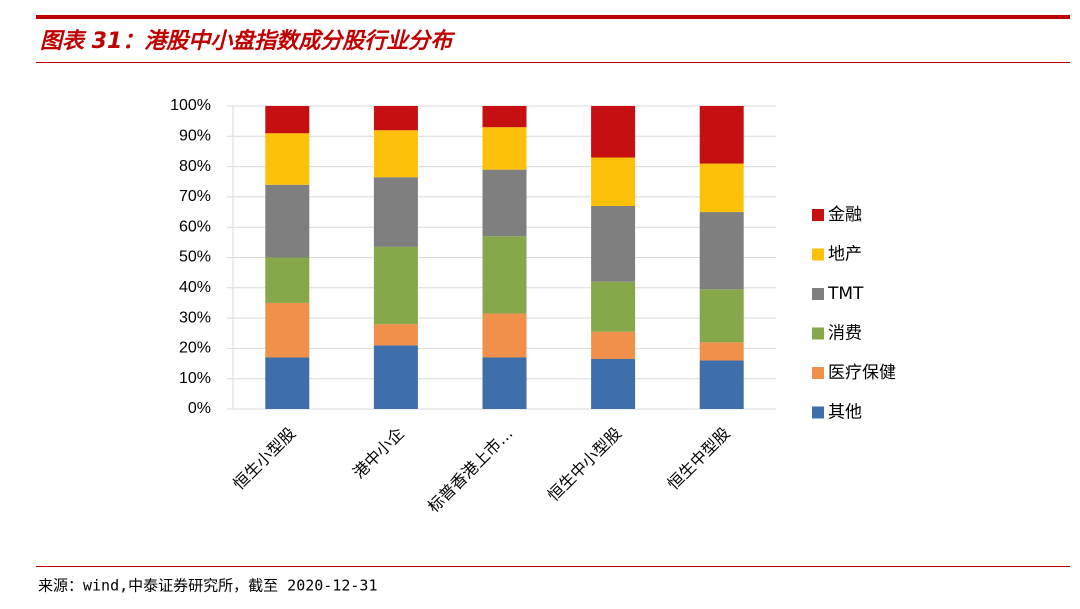 The height and width of the screenshot is (609, 1080). What do you see at coordinates (553, 62) in the screenshot?
I see `title-rule` at bounding box center [553, 62].